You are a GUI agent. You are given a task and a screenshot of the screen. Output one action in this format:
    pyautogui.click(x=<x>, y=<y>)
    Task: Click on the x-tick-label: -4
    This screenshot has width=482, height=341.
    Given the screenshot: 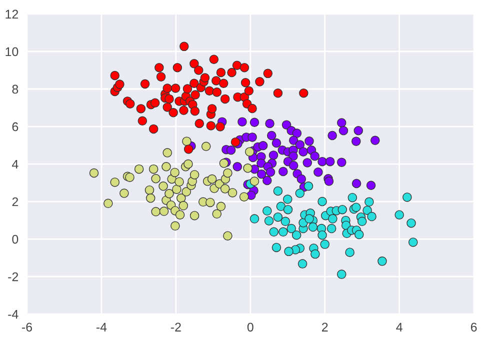 What is the action you would take?
    pyautogui.click(x=101, y=327)
    